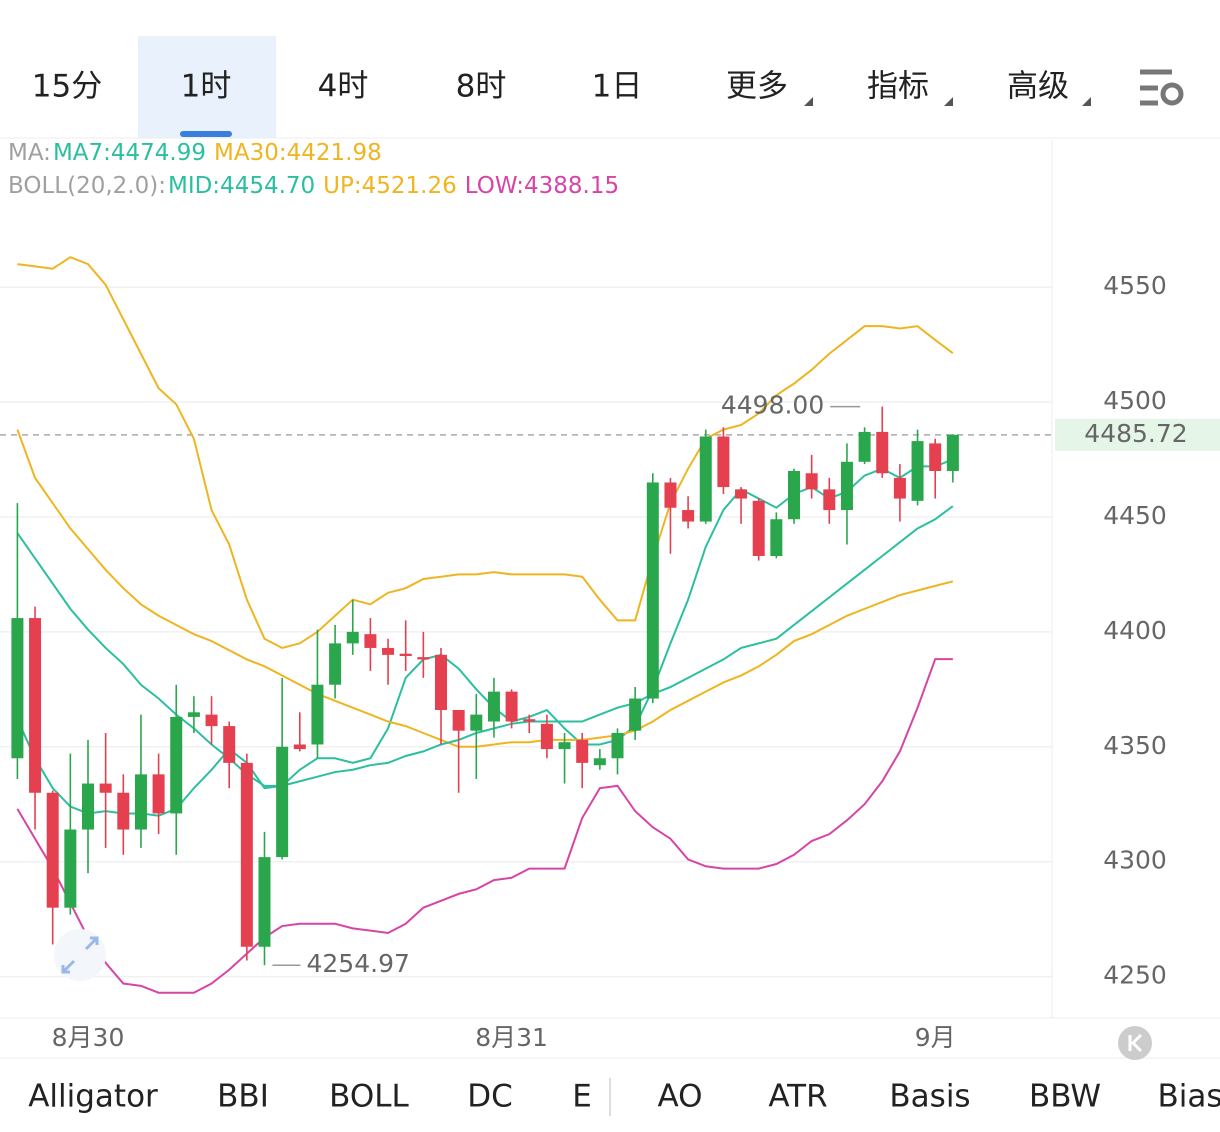 The width and height of the screenshot is (1220, 1132). I want to click on timeframe-bar: 15分 1时 4时 8时 1日 更多 指标 高级, so click(550, 87).